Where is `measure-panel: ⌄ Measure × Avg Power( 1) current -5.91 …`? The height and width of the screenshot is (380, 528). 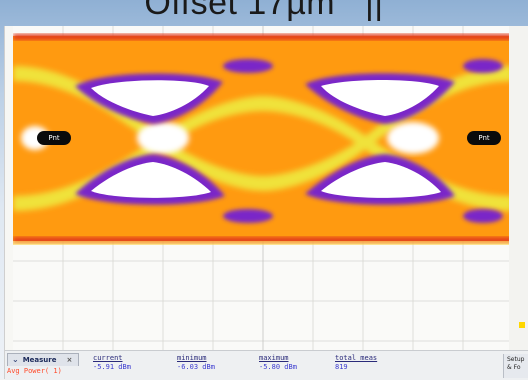
measure-panel: ⌄ Measure × Avg Power( 1) current -5.91 … is located at coordinates (266, 365).